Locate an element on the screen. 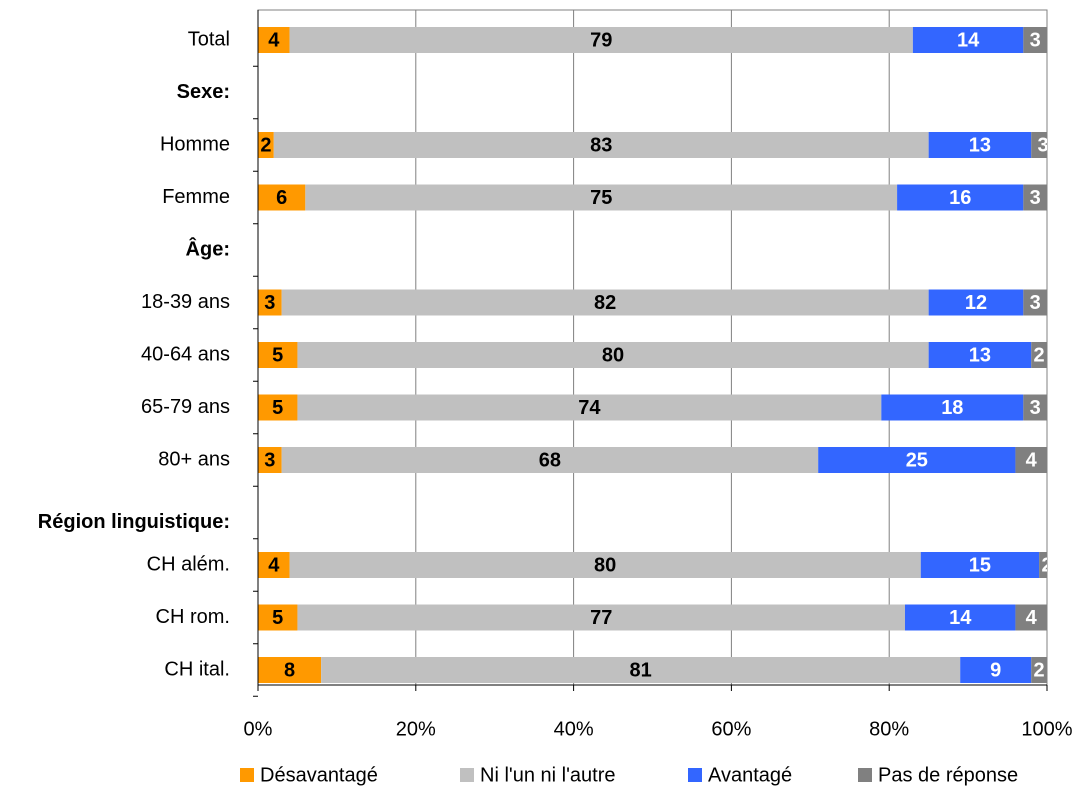  y-tick-label: Femme is located at coordinates (196, 197).